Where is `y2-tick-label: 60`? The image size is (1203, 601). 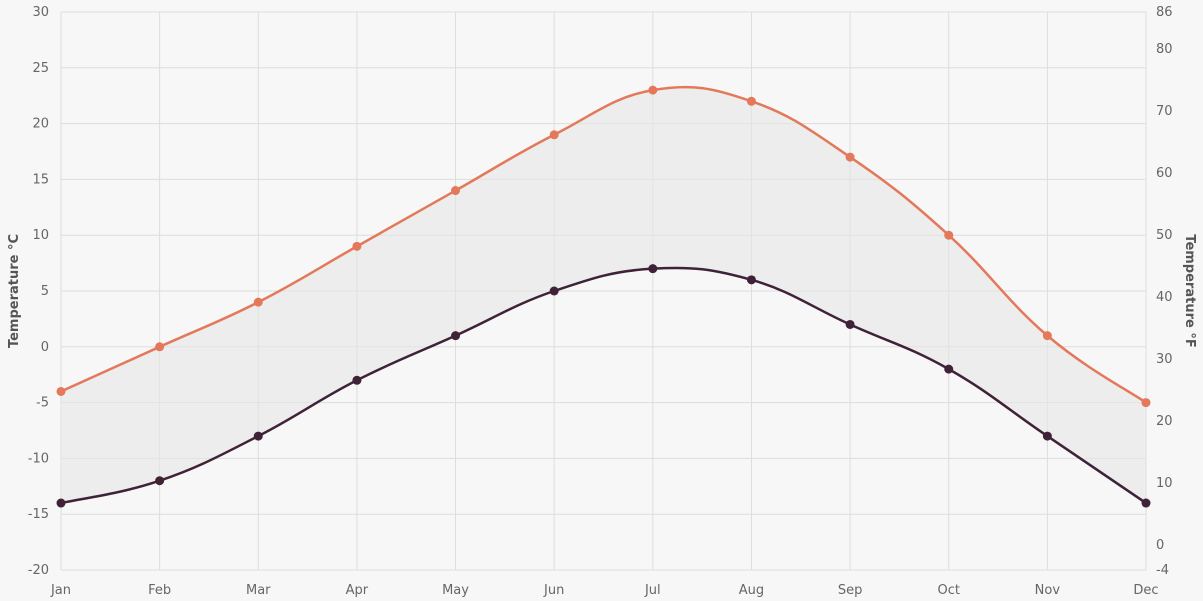
y2-tick-label: 60 is located at coordinates (1164, 173).